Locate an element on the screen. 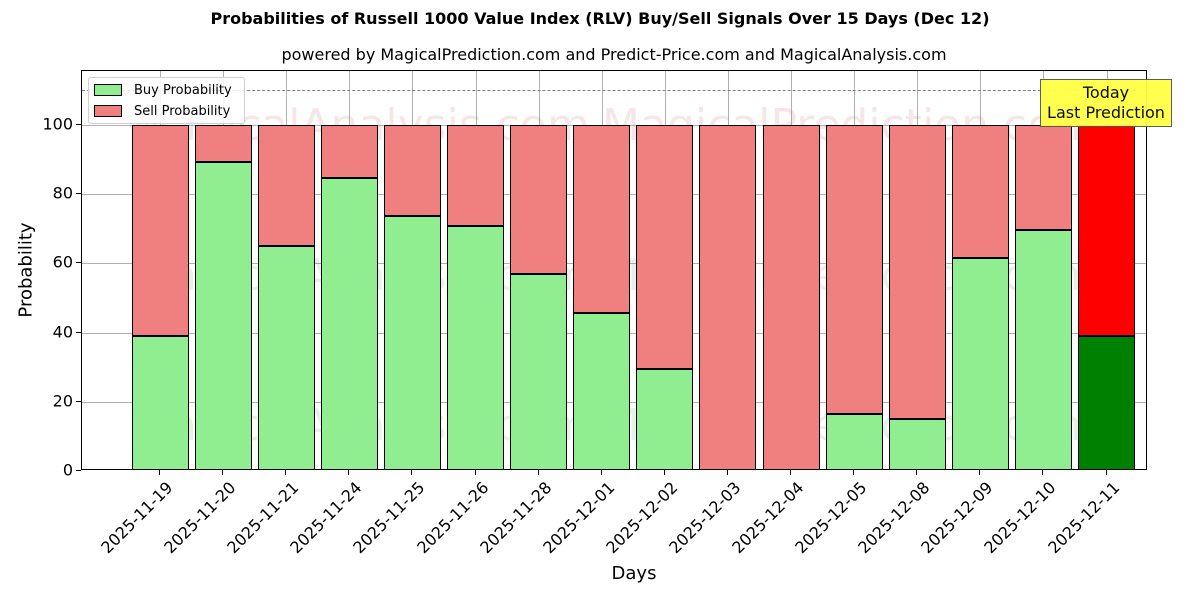  today-annotation: Today Last Prediction is located at coordinates (1106, 103).